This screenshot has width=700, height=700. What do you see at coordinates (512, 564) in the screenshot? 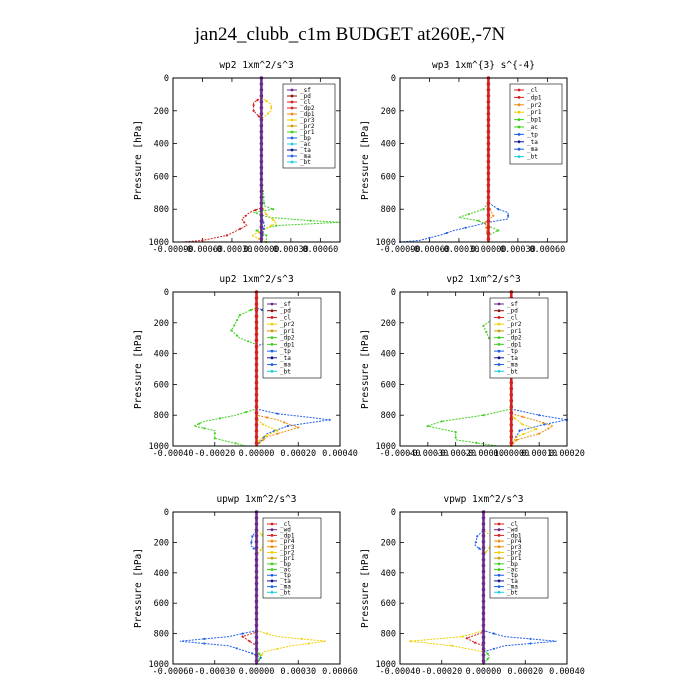
I see `legend-label: _bp` at bounding box center [512, 564].